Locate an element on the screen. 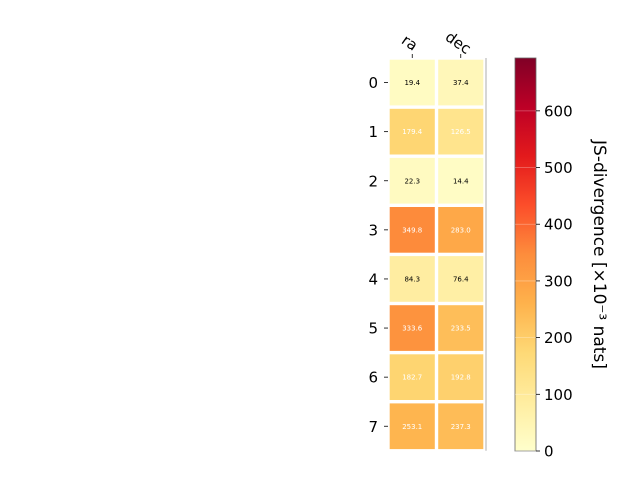 This screenshot has height=480, width=640. cell-value-label: 76.4 is located at coordinates (461, 279).